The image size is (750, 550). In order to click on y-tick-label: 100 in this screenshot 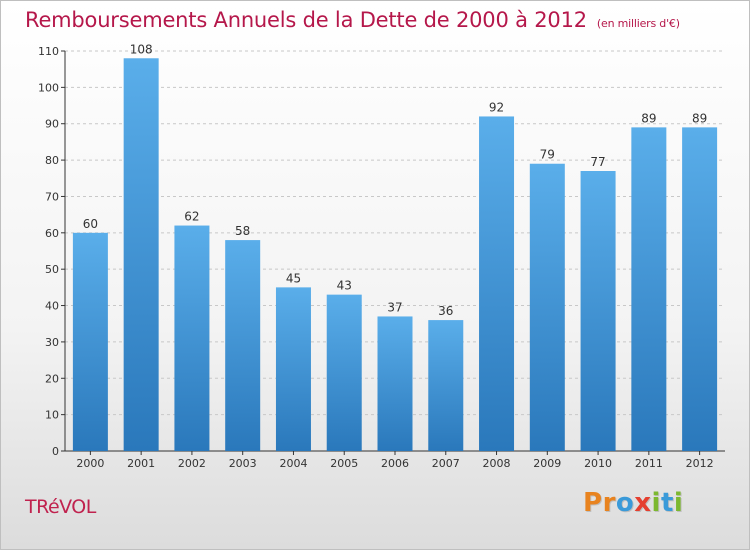, I will do `click(48, 87)`.